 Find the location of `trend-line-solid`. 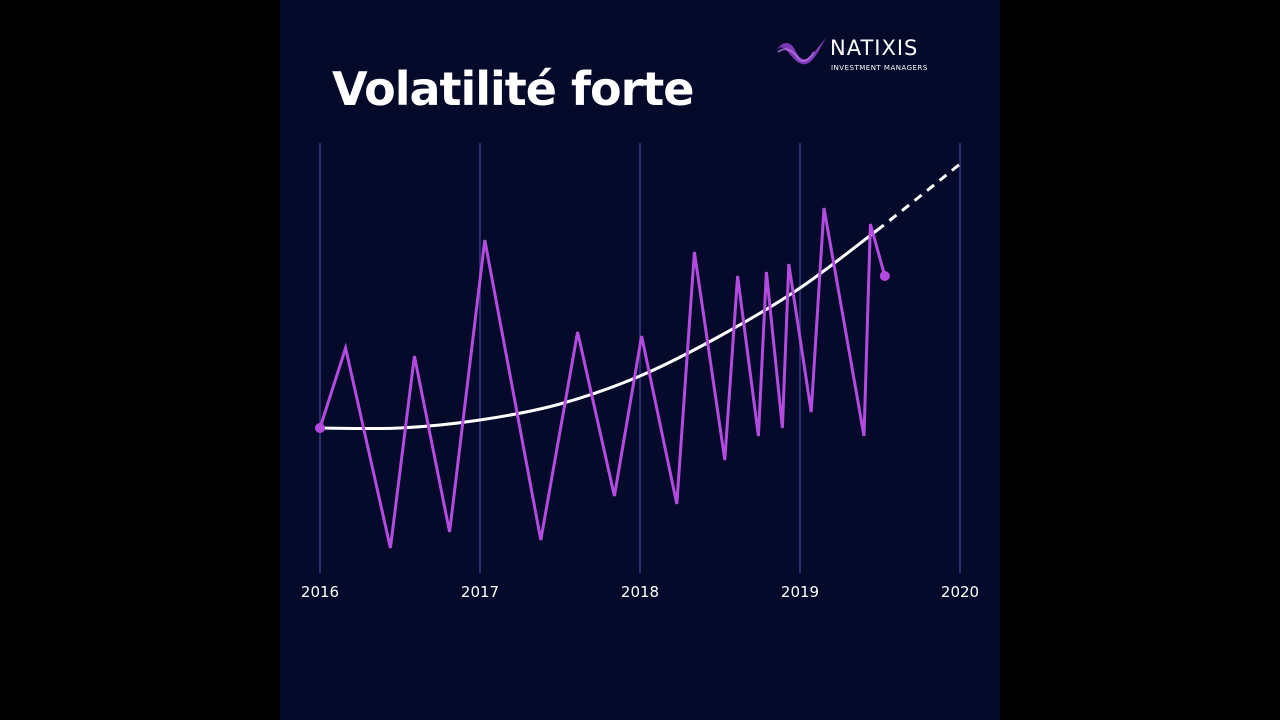

trend-line-solid is located at coordinates (600, 328).